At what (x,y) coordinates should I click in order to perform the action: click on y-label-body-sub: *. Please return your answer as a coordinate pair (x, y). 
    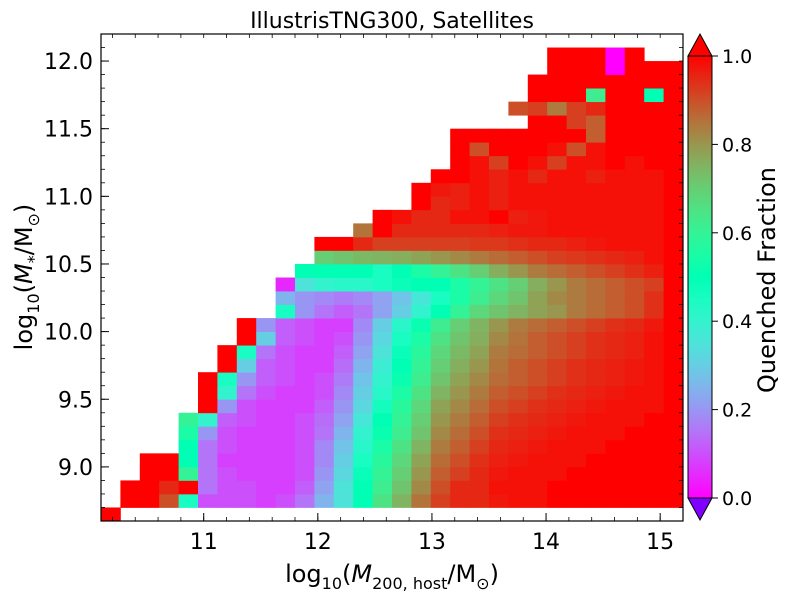
    Looking at the image, I should click on (33, 259).